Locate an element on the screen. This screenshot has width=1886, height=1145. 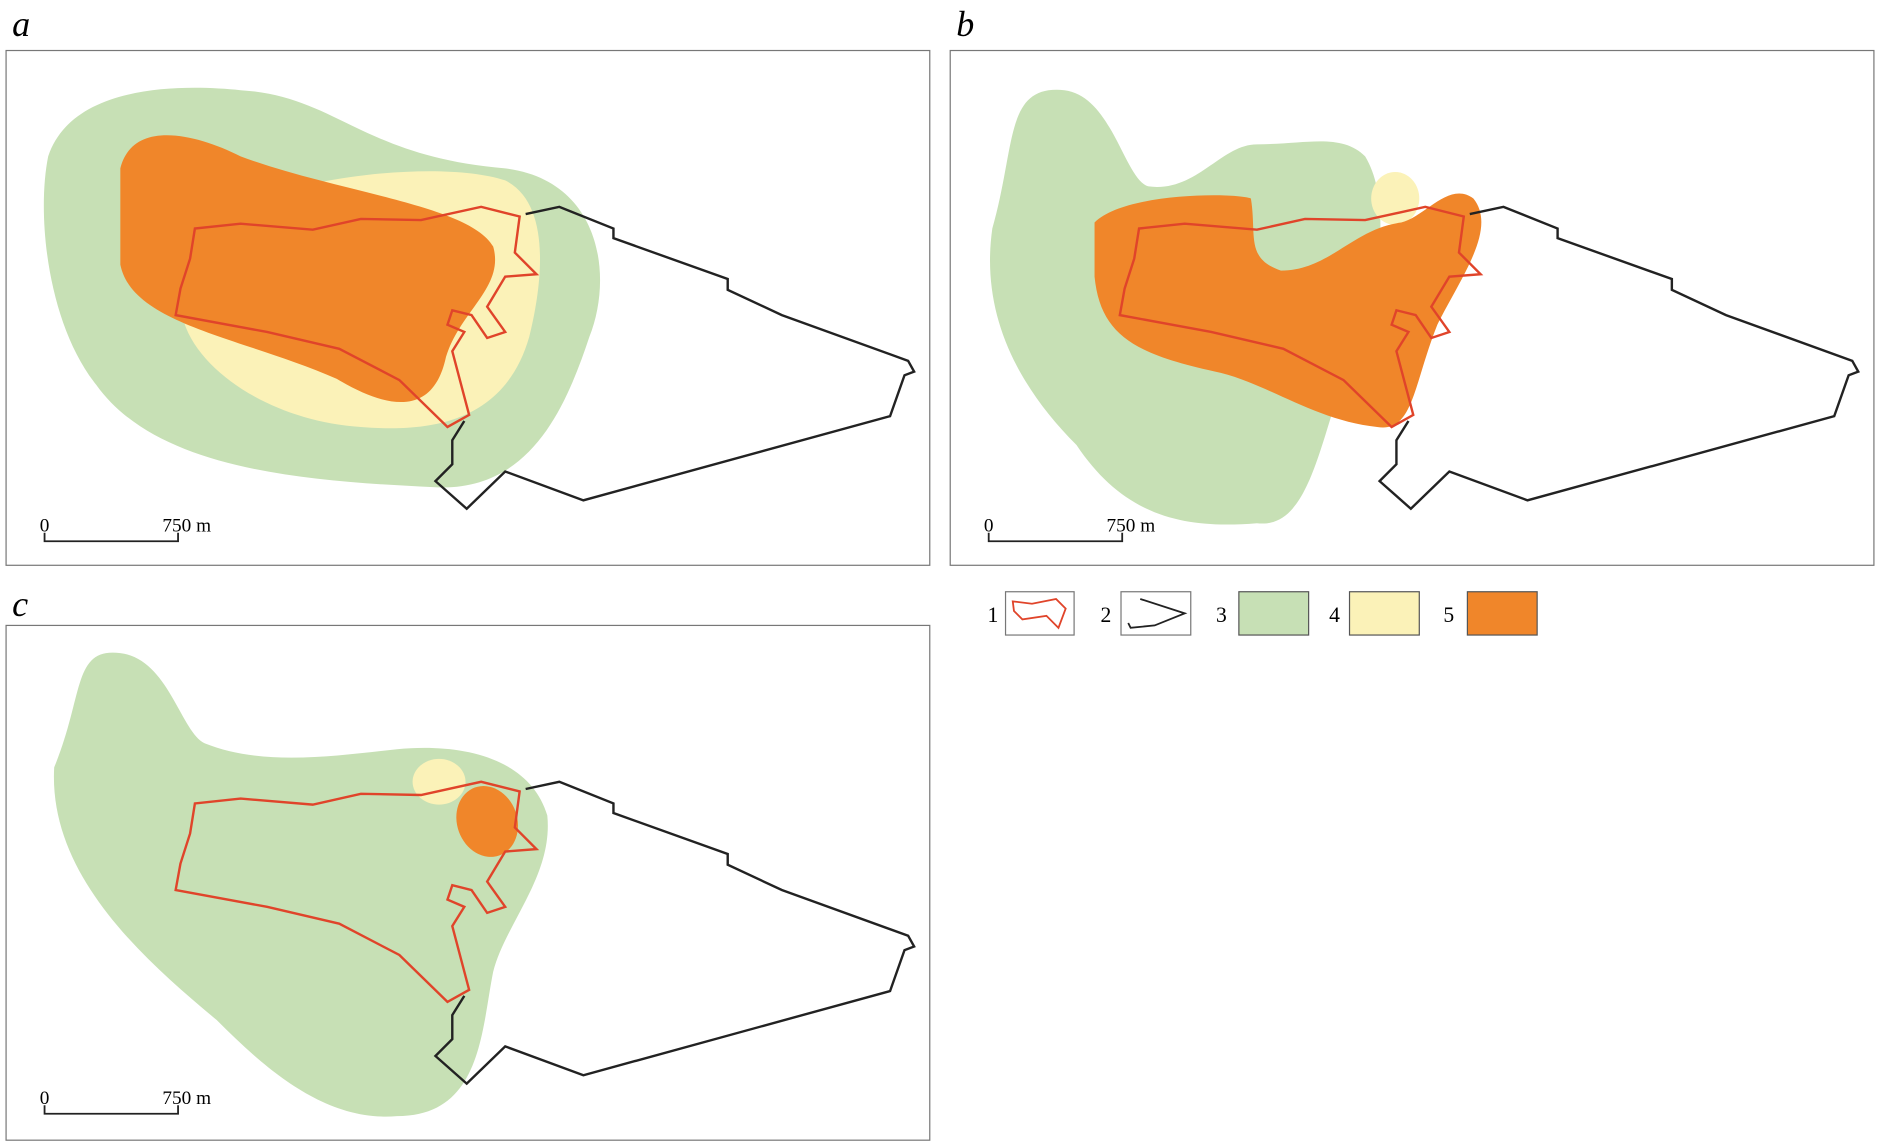
panel-label: b is located at coordinates (965, 24).